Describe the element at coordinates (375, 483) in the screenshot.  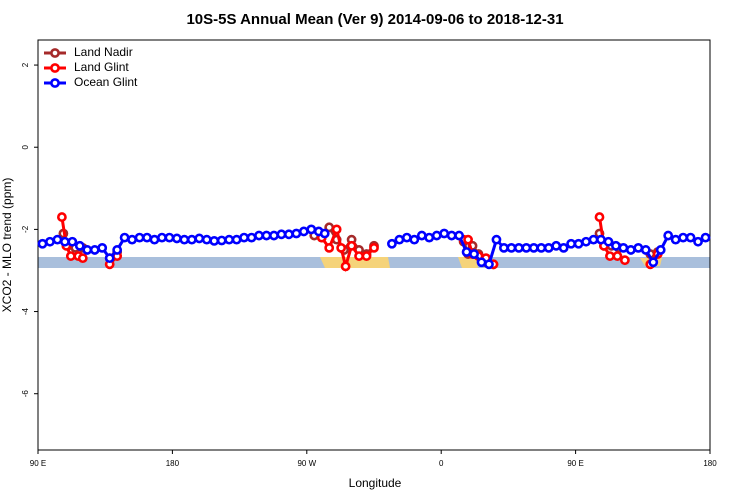
I see `x-axis-label: Longitude` at that location.